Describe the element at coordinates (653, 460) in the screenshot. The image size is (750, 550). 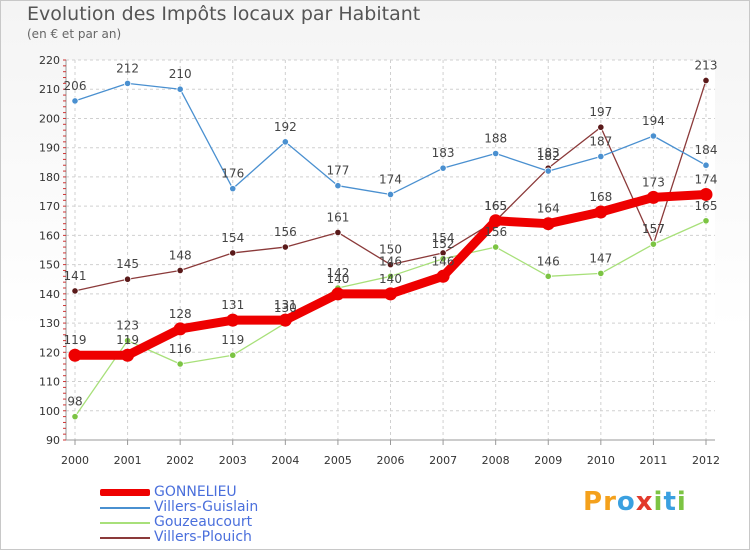
I see `x-tick-label: 2011` at that location.